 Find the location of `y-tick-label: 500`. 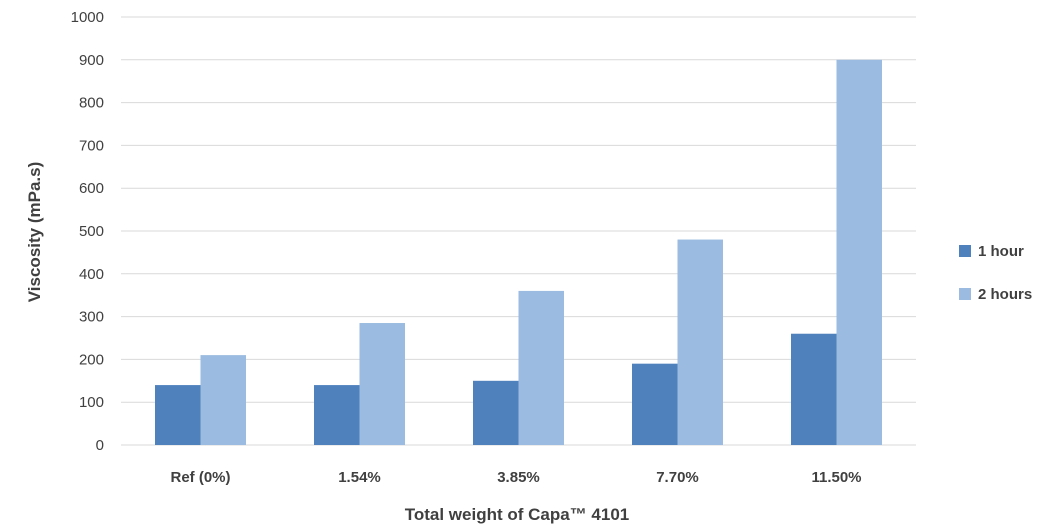

y-tick-label: 500 is located at coordinates (91, 231).